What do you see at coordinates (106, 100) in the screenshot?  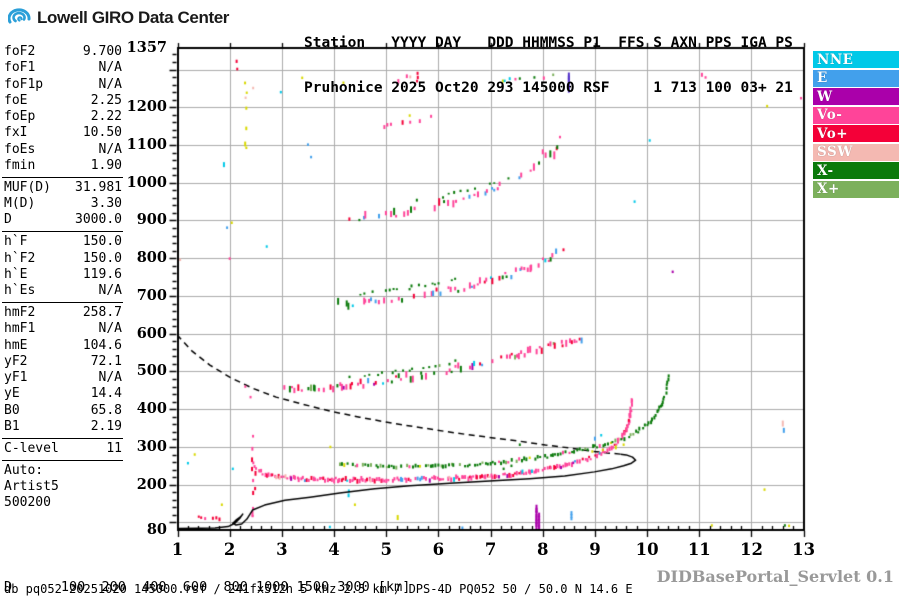 I see `param-value: 2.25` at bounding box center [106, 100].